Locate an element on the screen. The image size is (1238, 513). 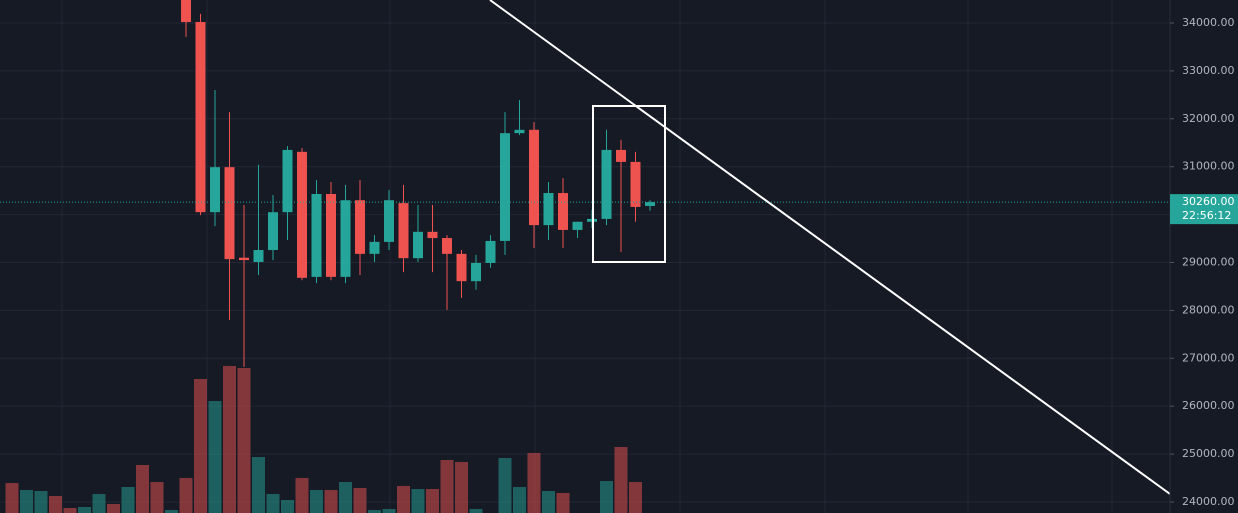
y-tick-label: 29000.00 is located at coordinates (1208, 261).